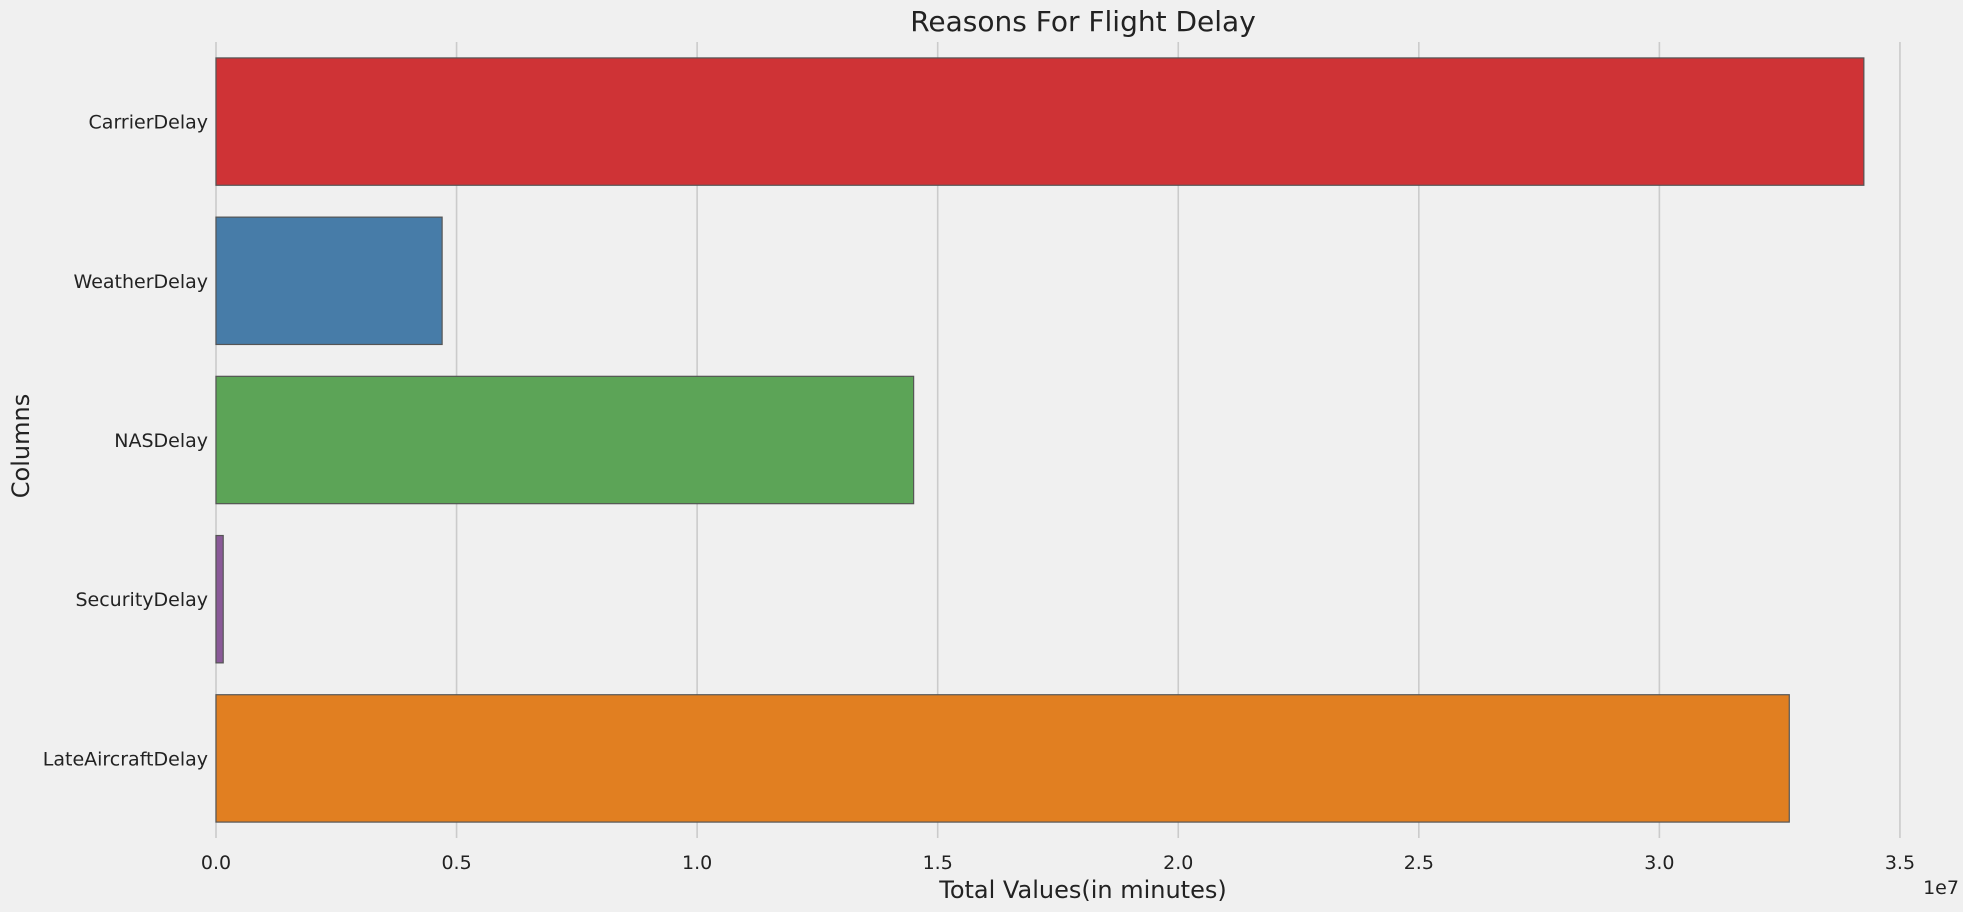 The height and width of the screenshot is (912, 1963). I want to click on x-axis-label: Total Values(in minutes), so click(1082, 890).